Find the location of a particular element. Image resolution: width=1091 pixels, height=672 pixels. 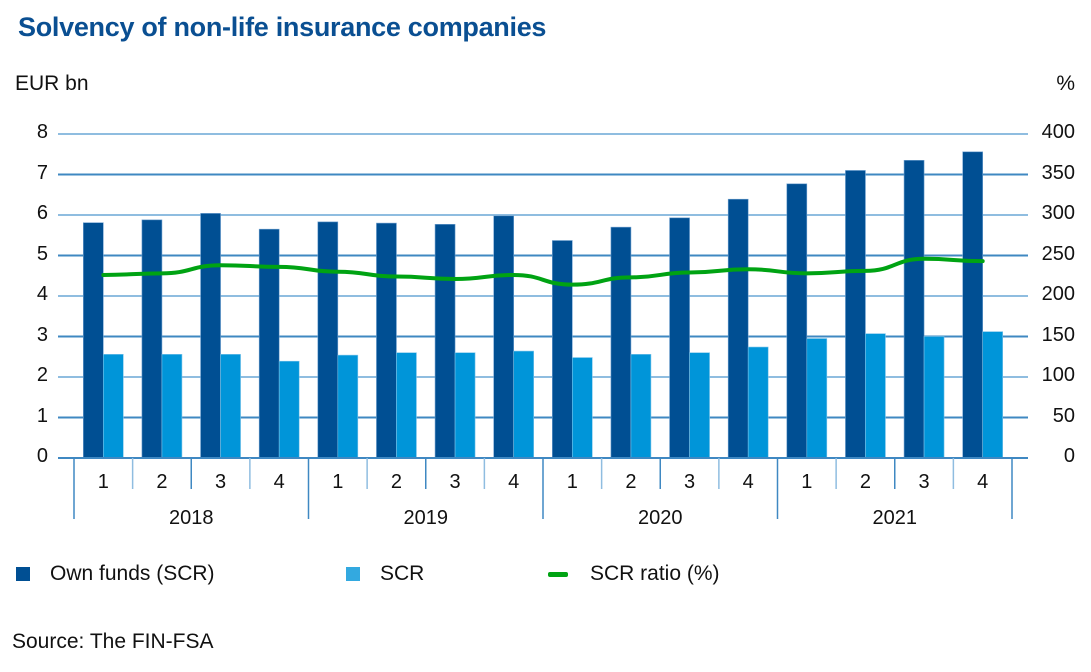

right-tick-label: 200 is located at coordinates (1058, 294).